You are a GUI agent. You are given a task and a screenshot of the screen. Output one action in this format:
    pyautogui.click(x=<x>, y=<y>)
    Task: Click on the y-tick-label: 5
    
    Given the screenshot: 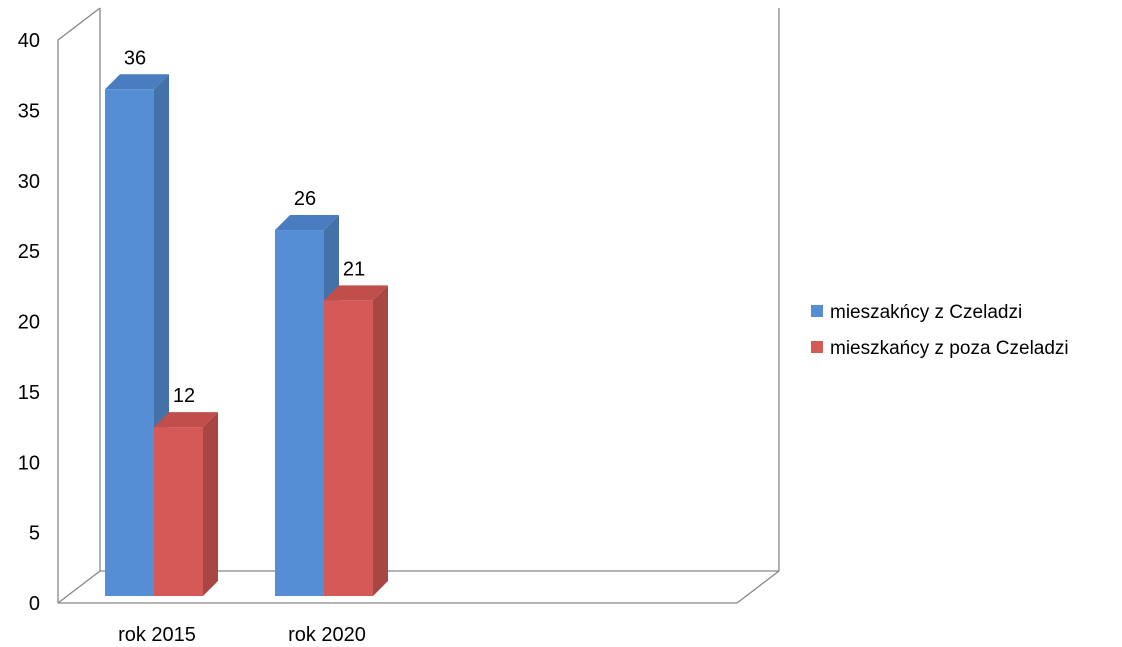 What is the action you would take?
    pyautogui.click(x=34, y=534)
    